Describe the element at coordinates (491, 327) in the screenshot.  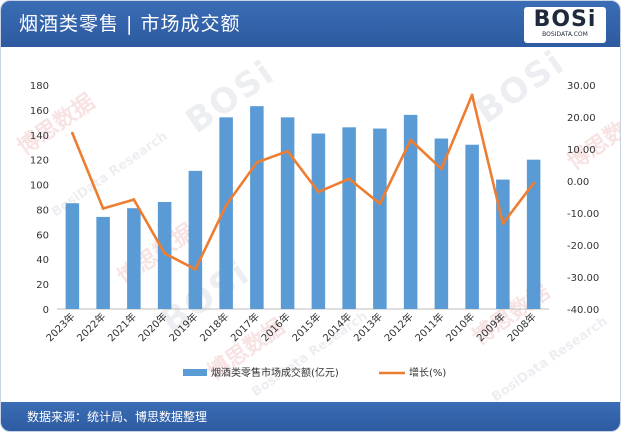
I see `x-tick-label: 2009年` at that location.